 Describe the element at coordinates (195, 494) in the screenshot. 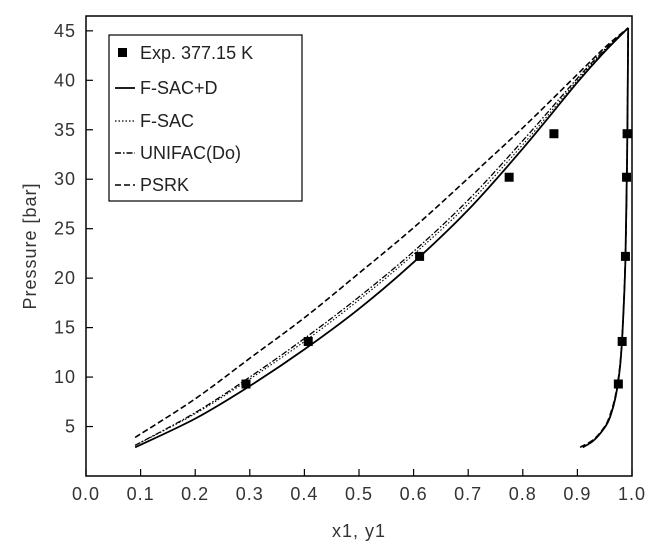

I see `x-tick-label: 0.2` at that location.